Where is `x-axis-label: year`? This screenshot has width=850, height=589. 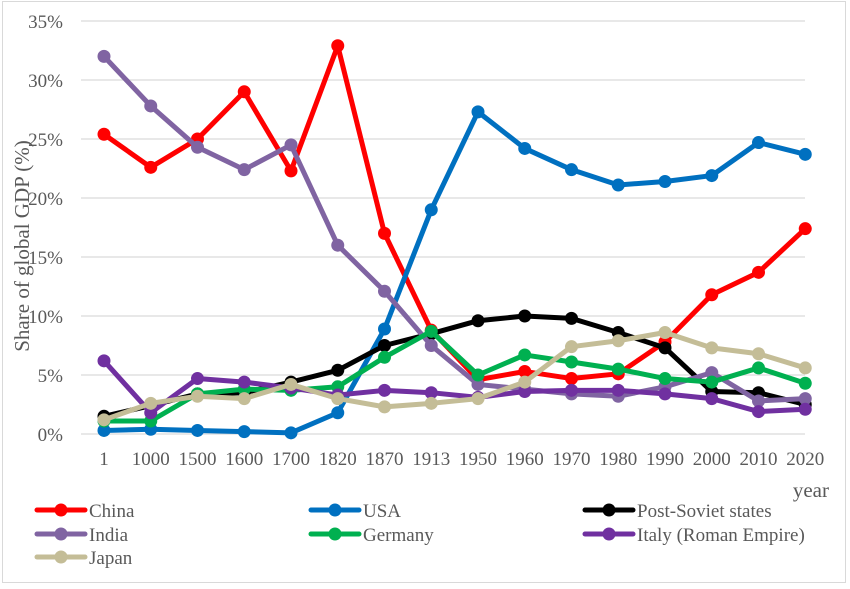
x-axis-label: year is located at coordinates (811, 490).